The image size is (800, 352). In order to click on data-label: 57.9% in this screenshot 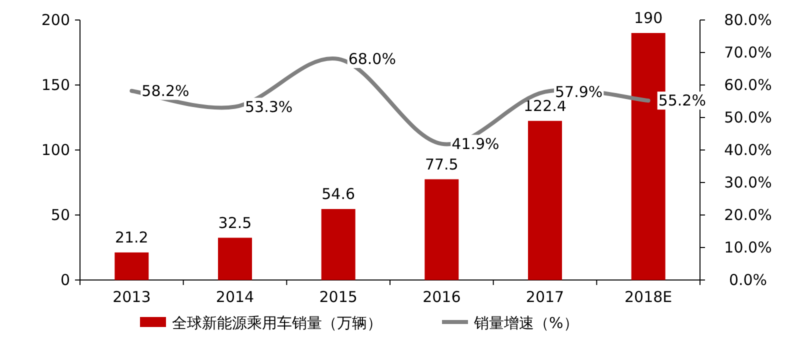, I will do `click(579, 91)`.